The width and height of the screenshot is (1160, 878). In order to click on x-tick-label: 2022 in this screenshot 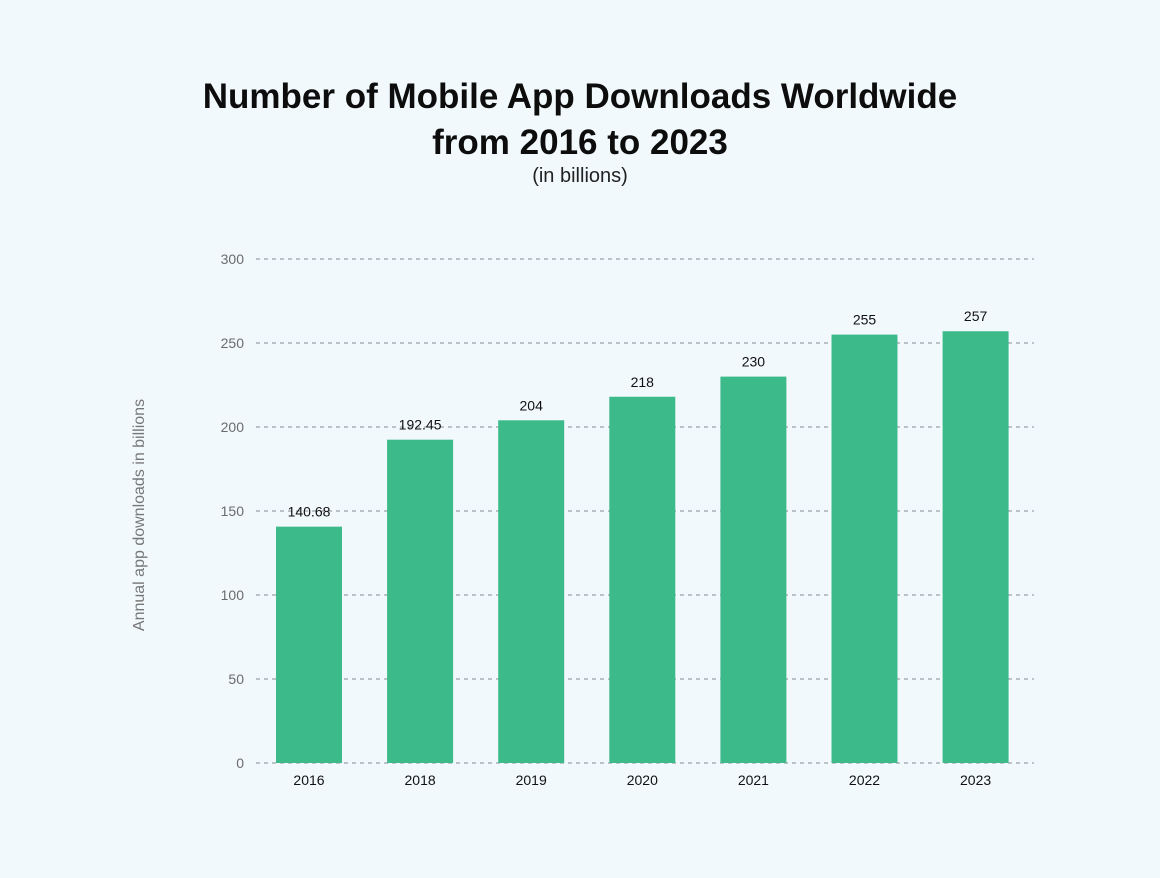, I will do `click(864, 780)`.